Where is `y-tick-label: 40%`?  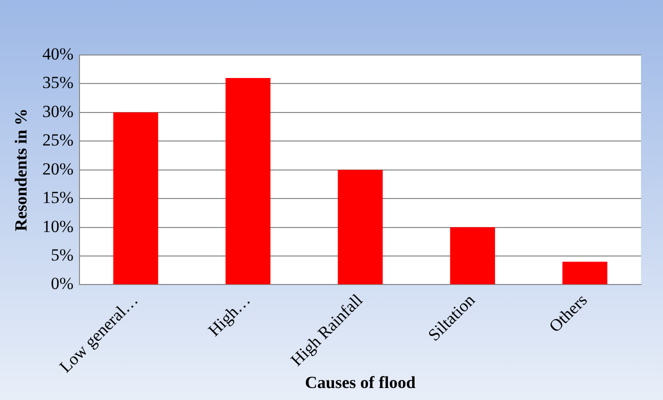
y-tick-label: 40% is located at coordinates (58, 54).